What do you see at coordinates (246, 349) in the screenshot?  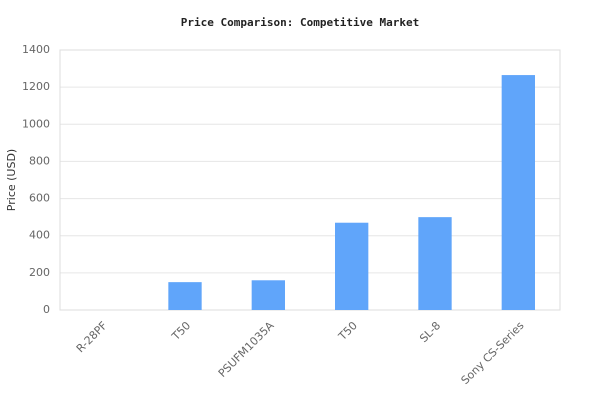 I see `x-tick-label: PSUFM1035A` at bounding box center [246, 349].